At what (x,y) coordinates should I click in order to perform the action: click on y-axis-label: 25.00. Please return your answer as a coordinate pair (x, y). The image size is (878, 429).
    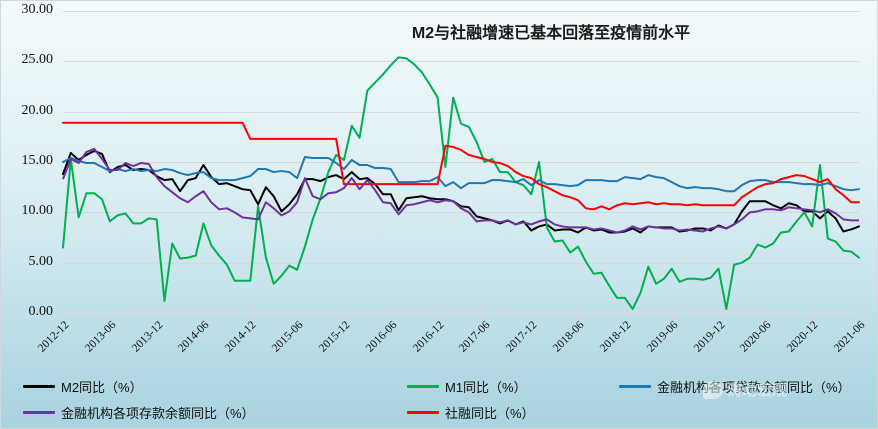
    Looking at the image, I should click on (37, 60).